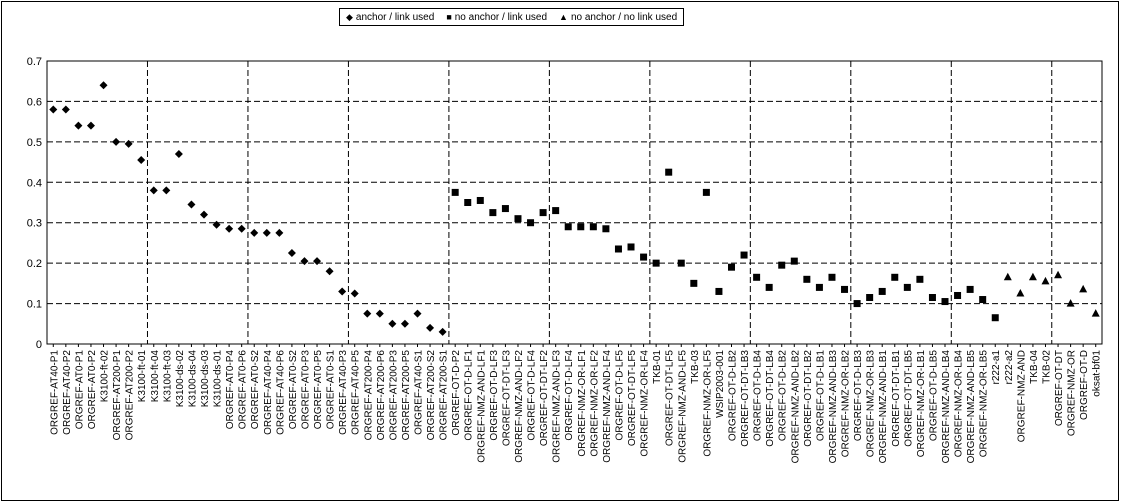 The image size is (1122, 504). I want to click on x-tick-label: ORGREF-AT200-P5, so click(406, 395).